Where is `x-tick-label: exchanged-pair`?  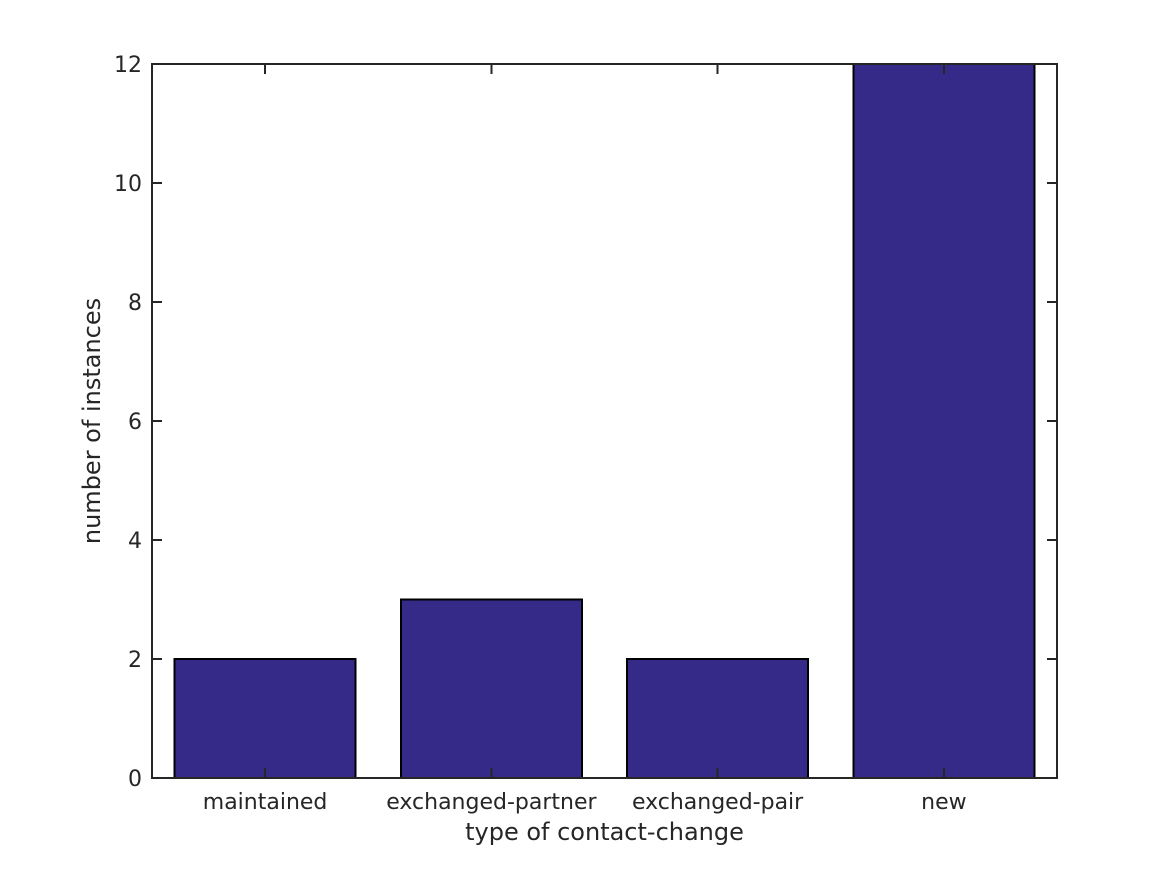 x-tick-label: exchanged-pair is located at coordinates (718, 802).